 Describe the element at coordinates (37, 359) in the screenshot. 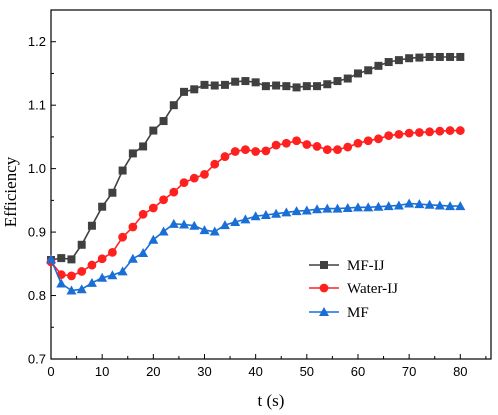

I see `y-tick-label: 0.7` at that location.